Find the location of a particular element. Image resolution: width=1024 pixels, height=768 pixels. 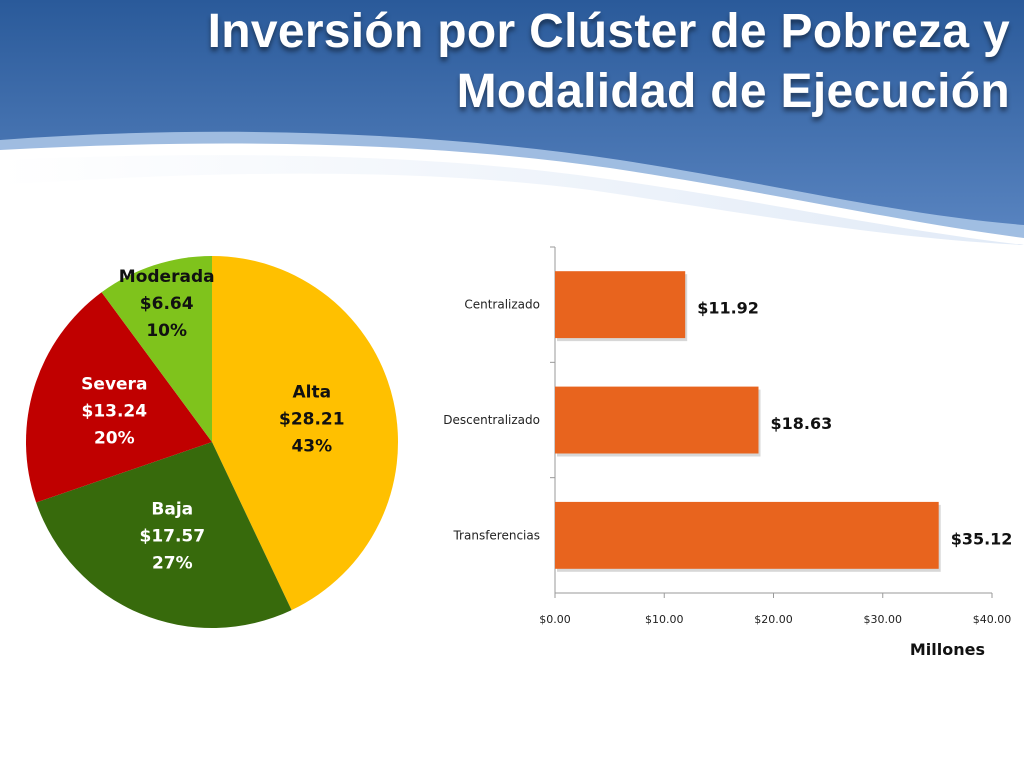

x-tick-label: $40.00 is located at coordinates (992, 619).